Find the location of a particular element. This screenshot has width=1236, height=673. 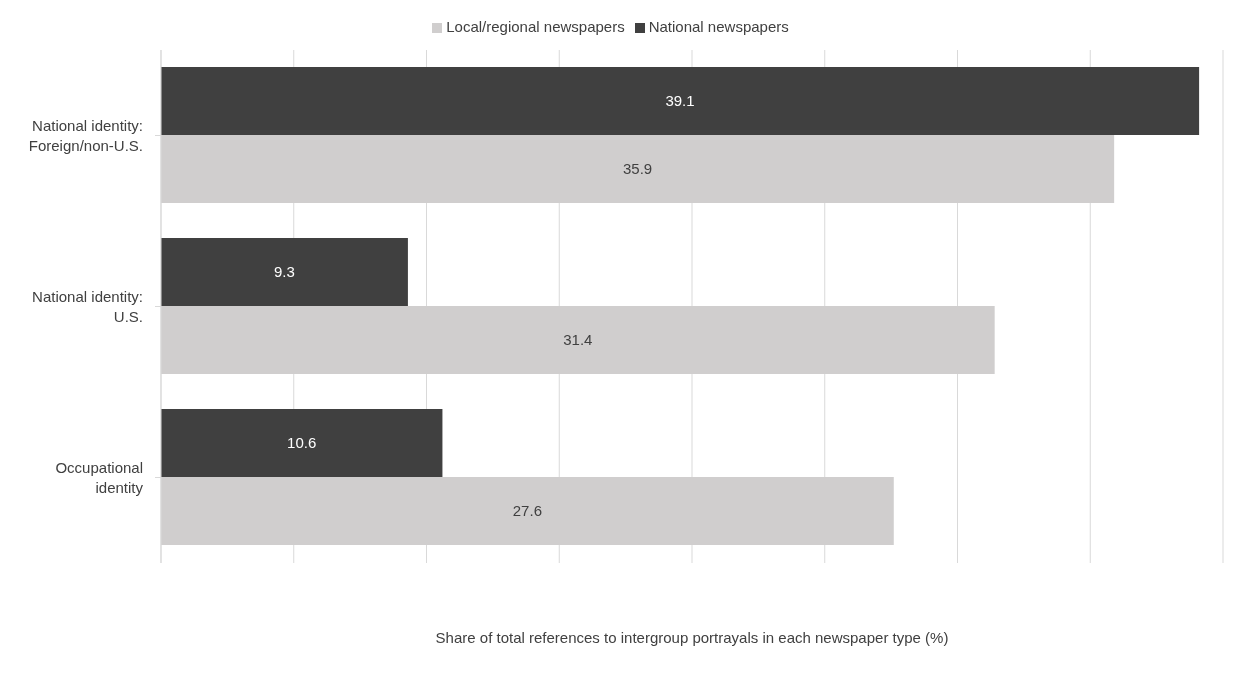

data-label: 9.3 is located at coordinates (284, 272).